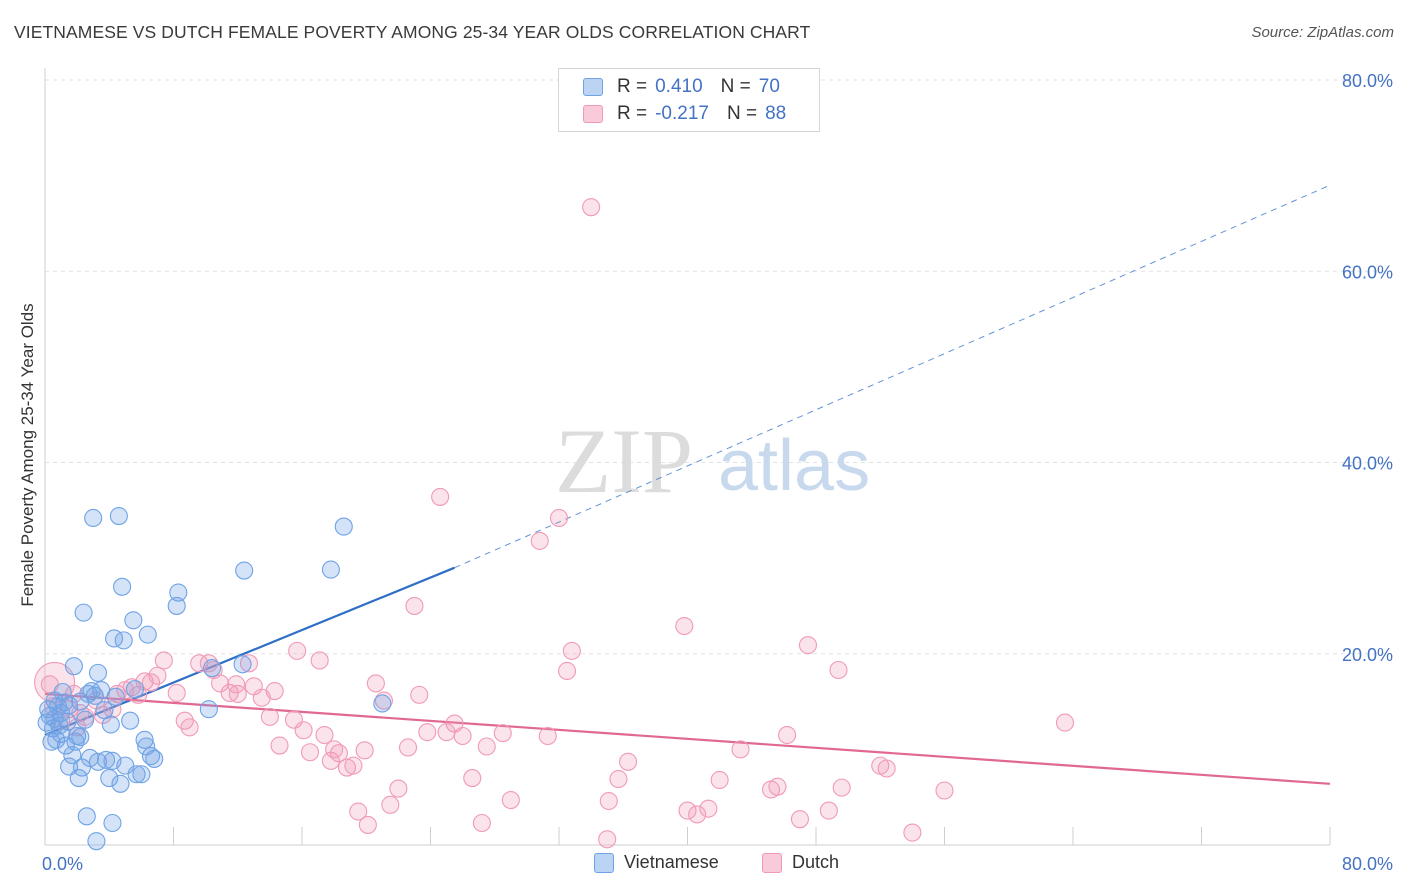 This screenshot has height=892, width=1406. Describe the element at coordinates (794, 466) in the screenshot. I see `watermark-atlas: atlas` at that location.